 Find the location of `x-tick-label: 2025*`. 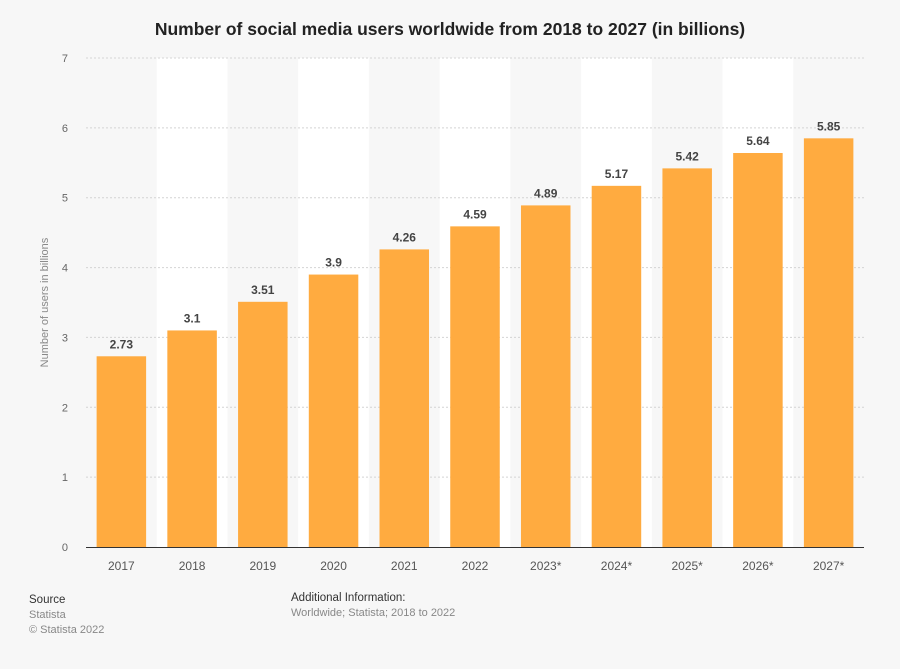

x-tick-label: 2025* is located at coordinates (687, 566).